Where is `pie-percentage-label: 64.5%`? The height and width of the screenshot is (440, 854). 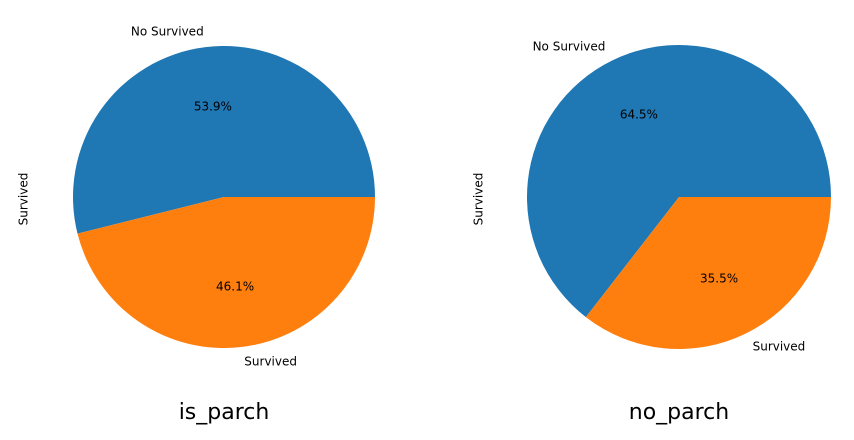
pie-percentage-label: 64.5% is located at coordinates (639, 115).